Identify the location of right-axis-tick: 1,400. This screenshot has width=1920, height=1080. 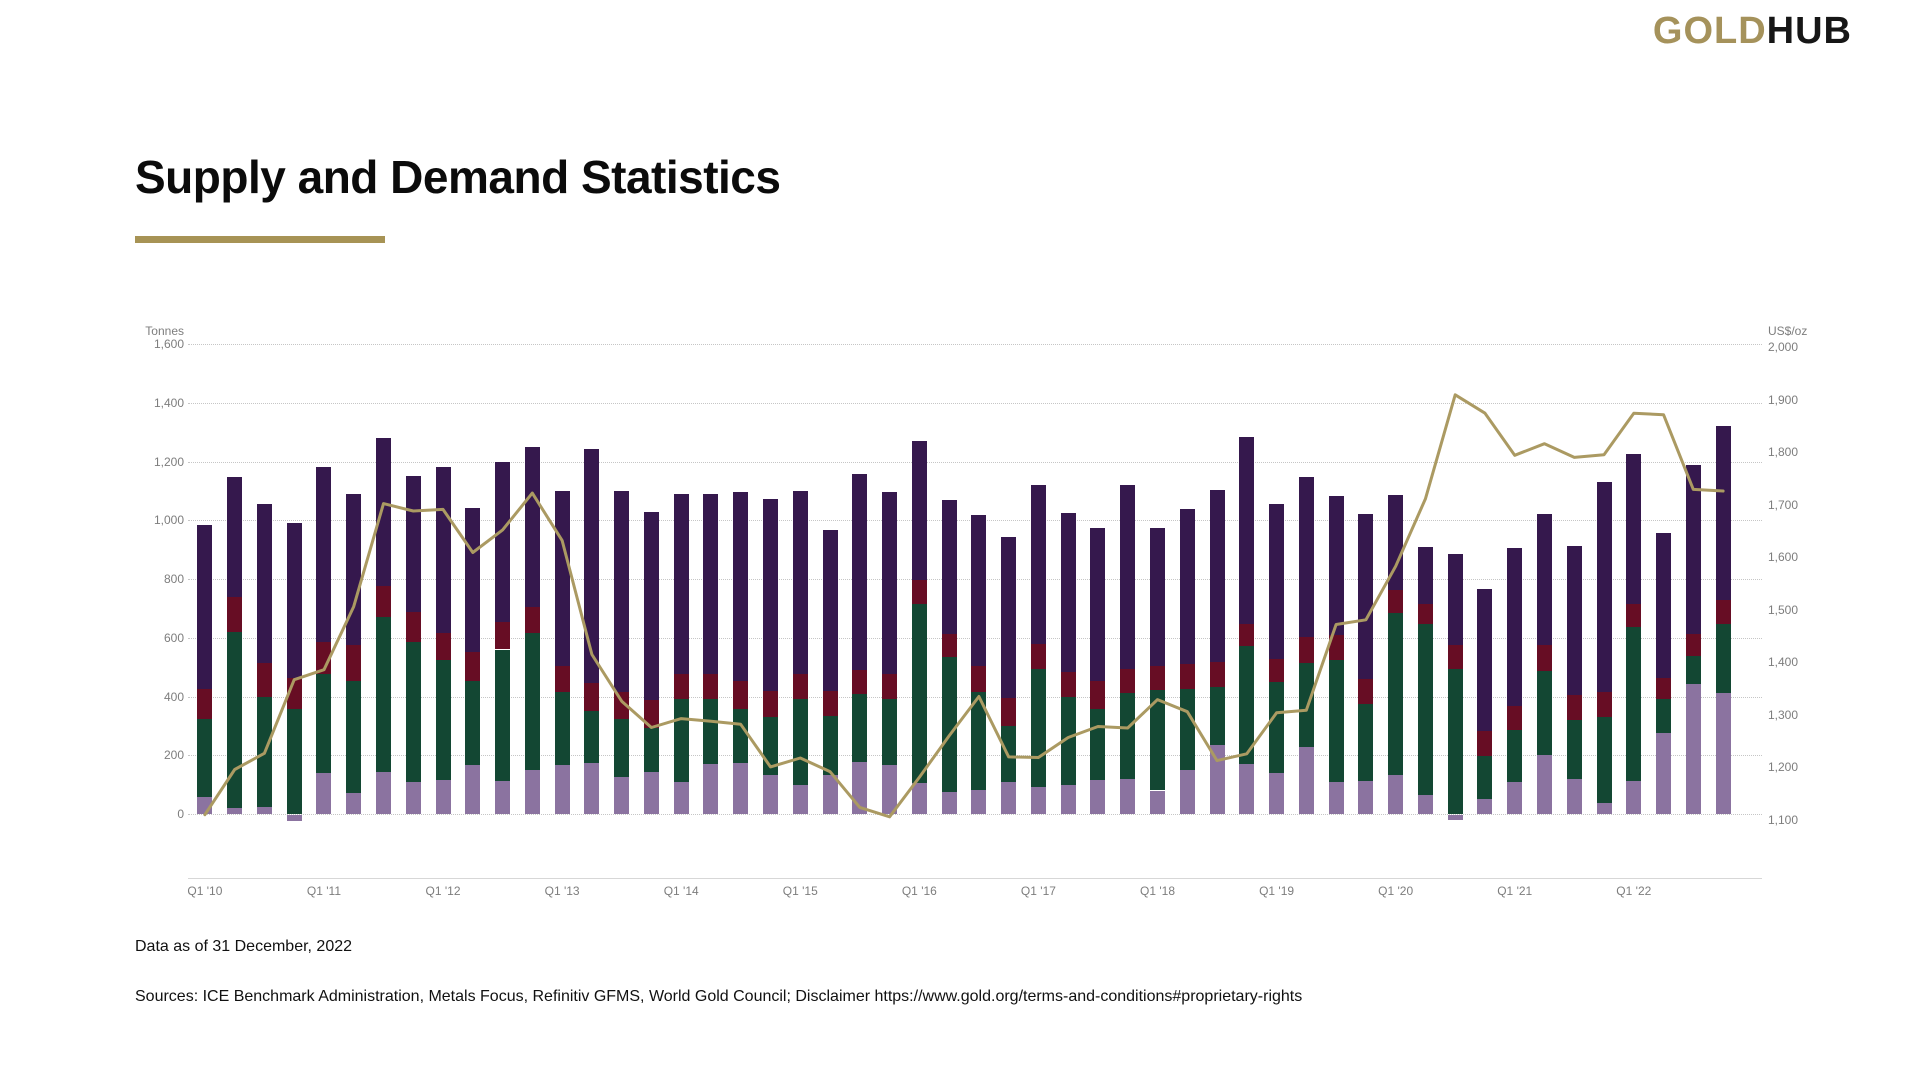
(1783, 662).